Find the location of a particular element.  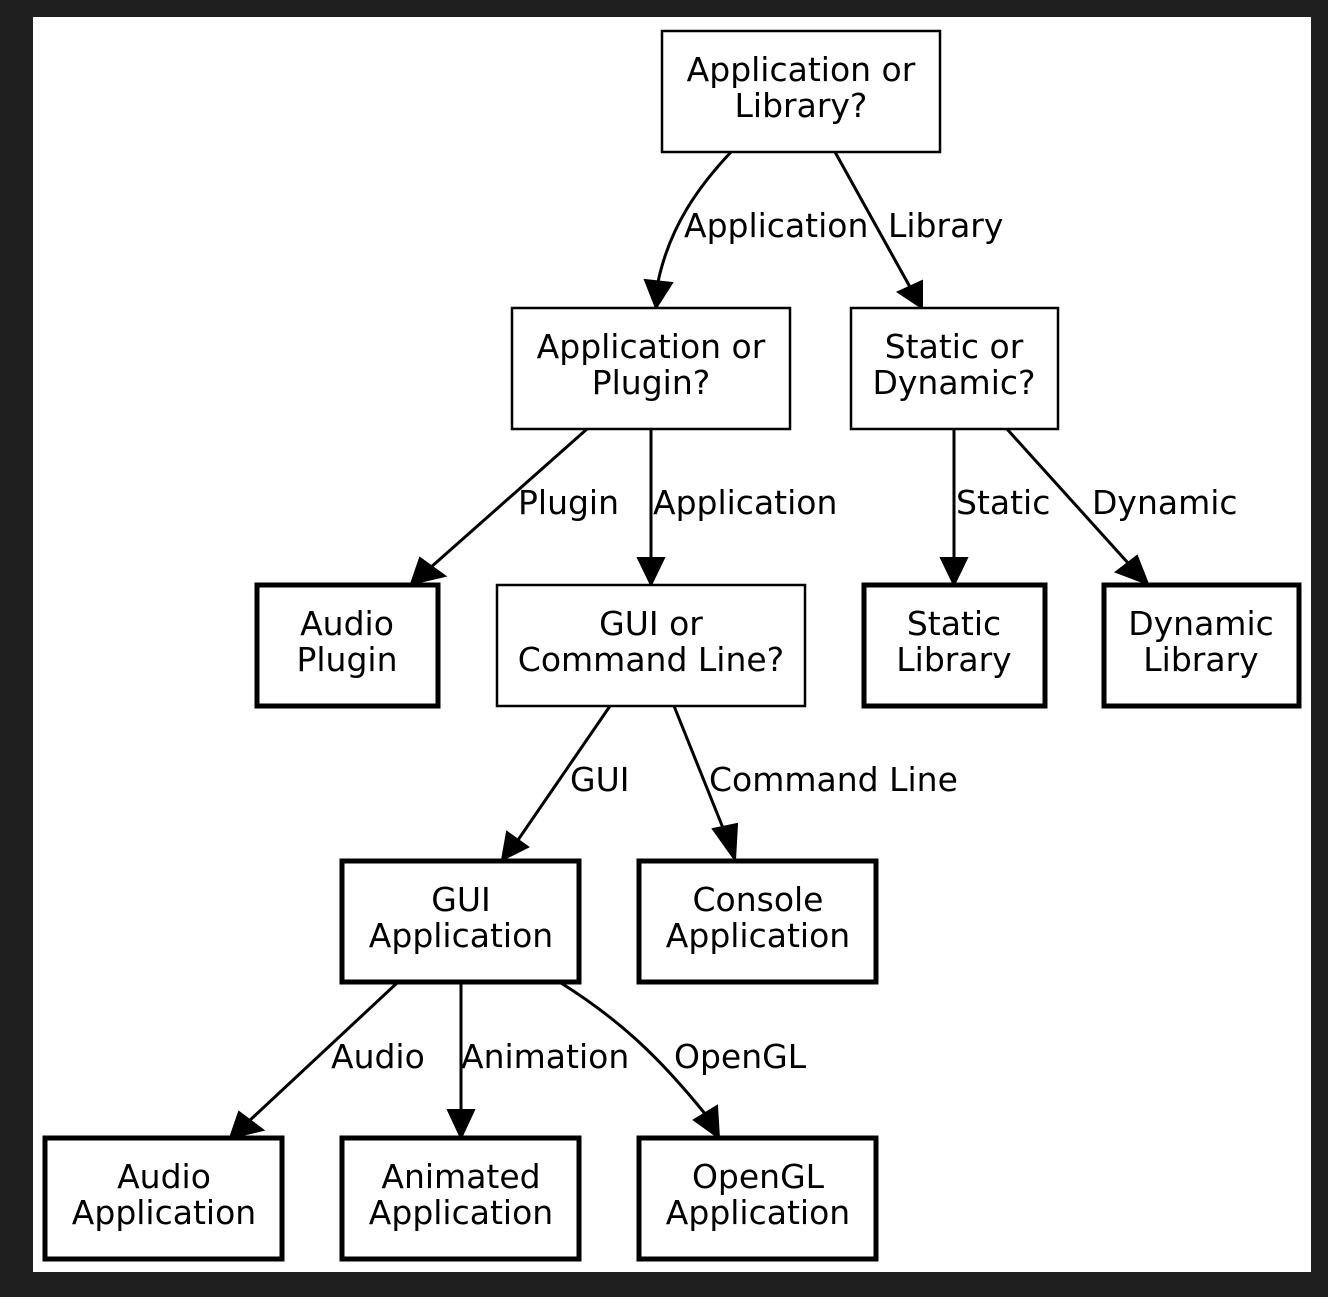

edge-label-animation: Animation is located at coordinates (545, 1056).